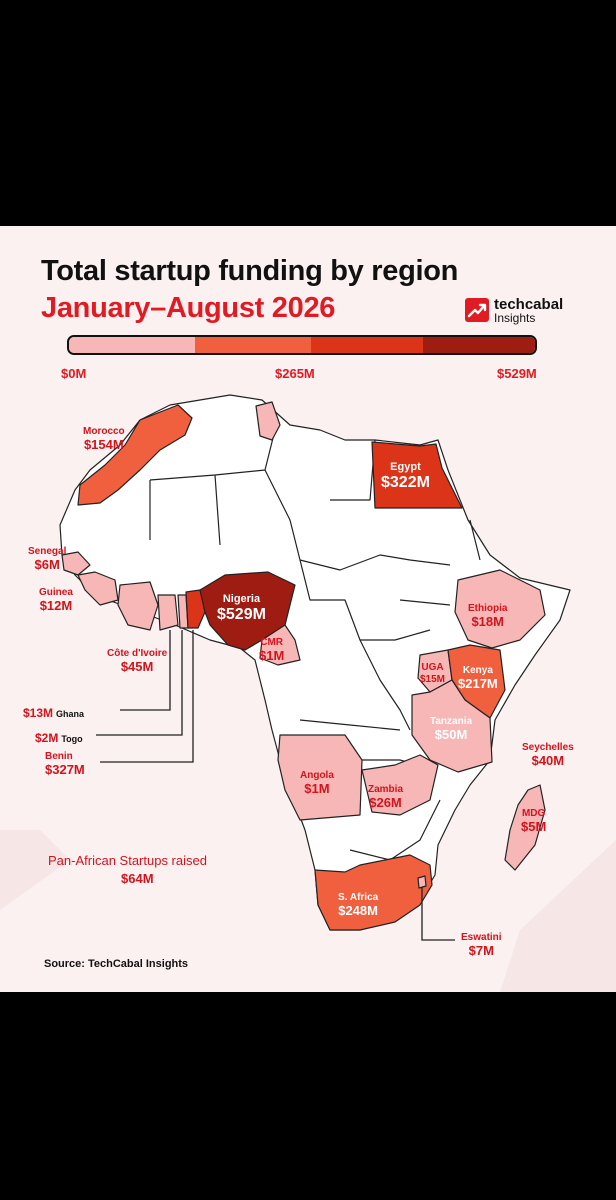 The width and height of the screenshot is (616, 1200). What do you see at coordinates (529, 304) in the screenshot?
I see `brand-name: techcabal` at bounding box center [529, 304].